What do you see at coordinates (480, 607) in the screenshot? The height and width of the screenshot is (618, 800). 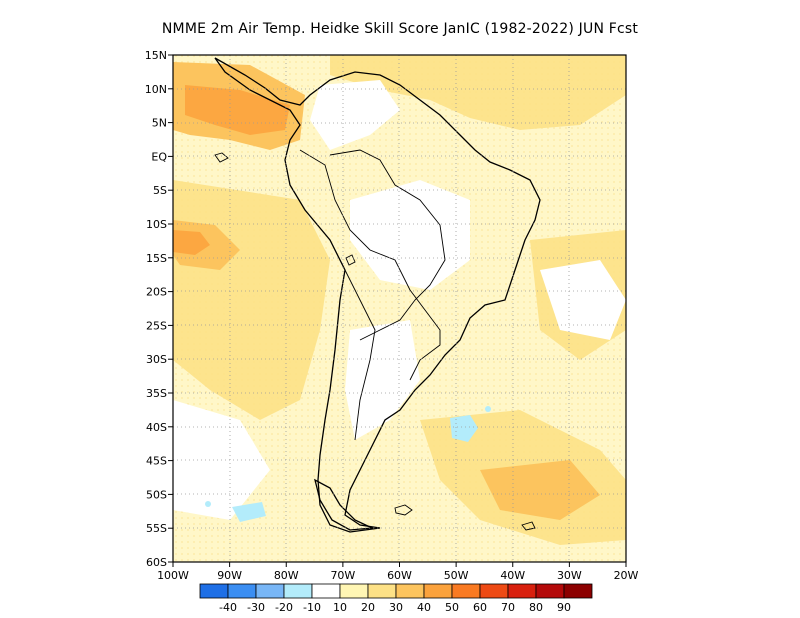 I see `colorbar-label: 60` at bounding box center [480, 607].